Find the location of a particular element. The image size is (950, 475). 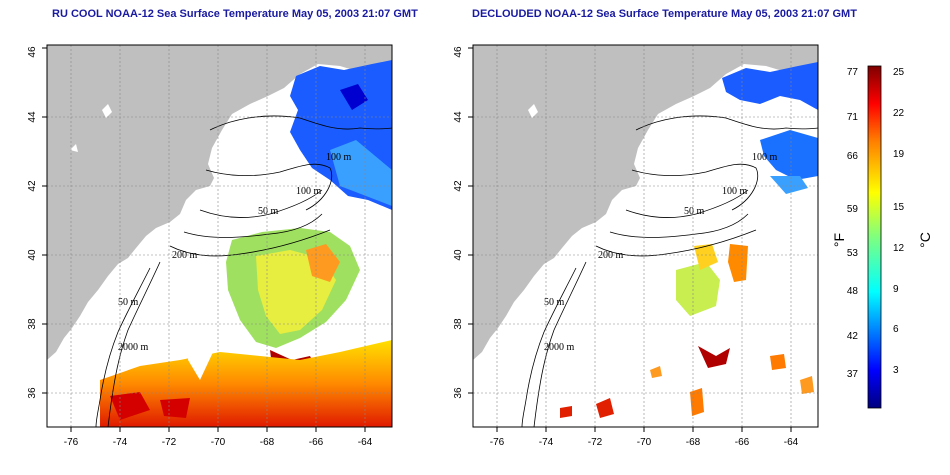

right-x-tick-label: -64 is located at coordinates (791, 442).